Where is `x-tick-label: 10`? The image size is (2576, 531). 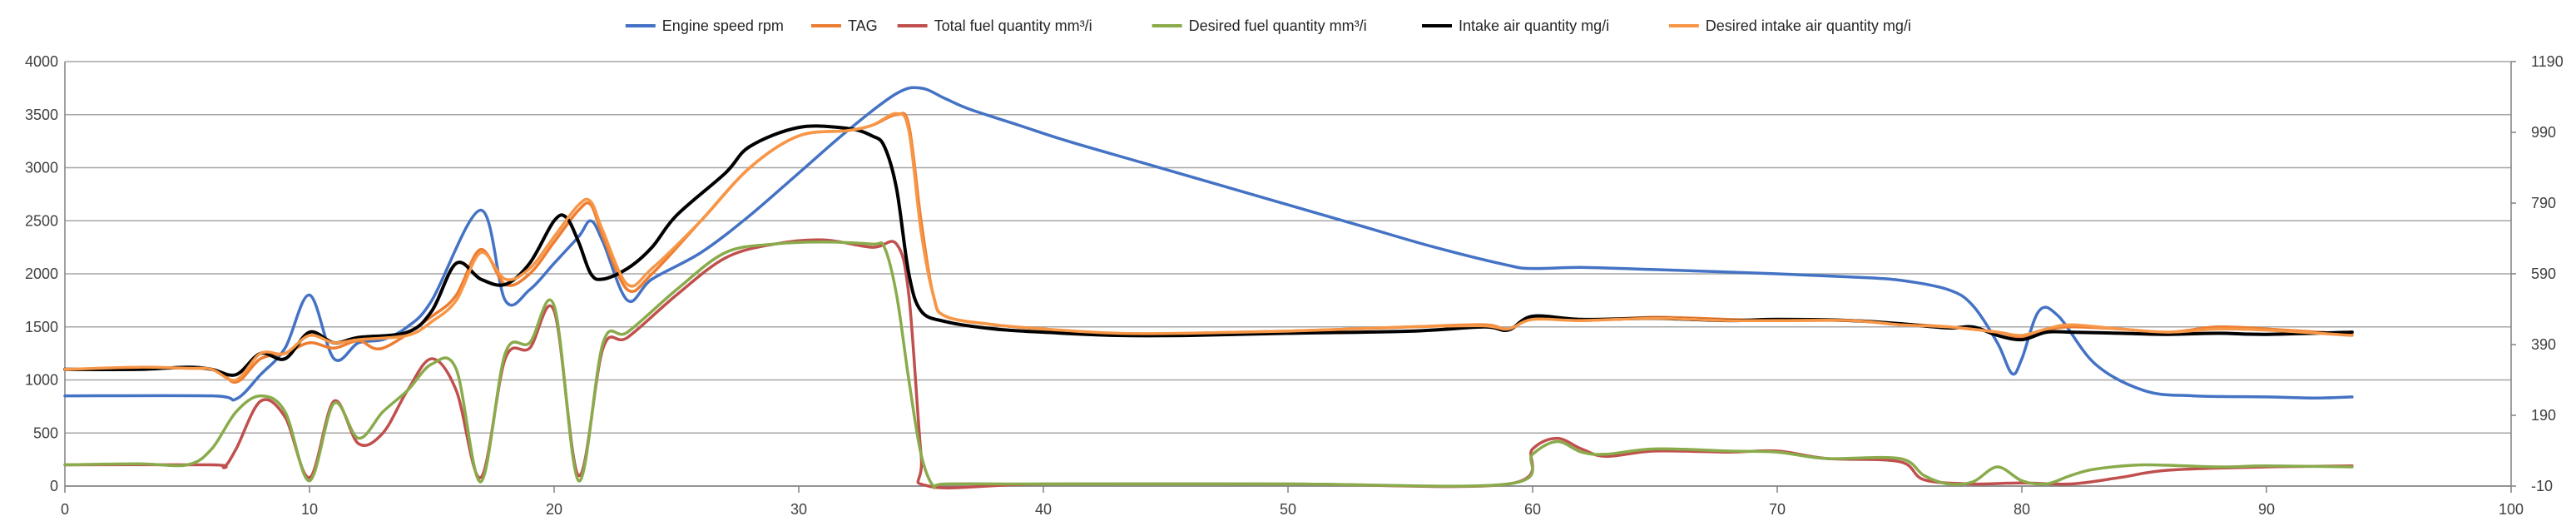
x-tick-label: 10 is located at coordinates (310, 509).